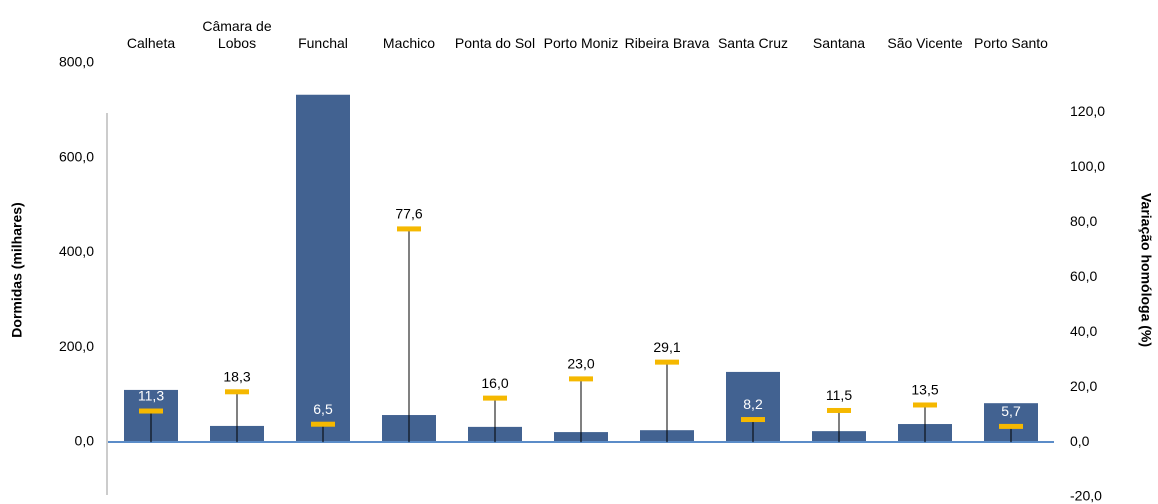 The height and width of the screenshot is (504, 1158). What do you see at coordinates (1086, 496) in the screenshot?
I see `y2-tick-label: -20,0` at bounding box center [1086, 496].